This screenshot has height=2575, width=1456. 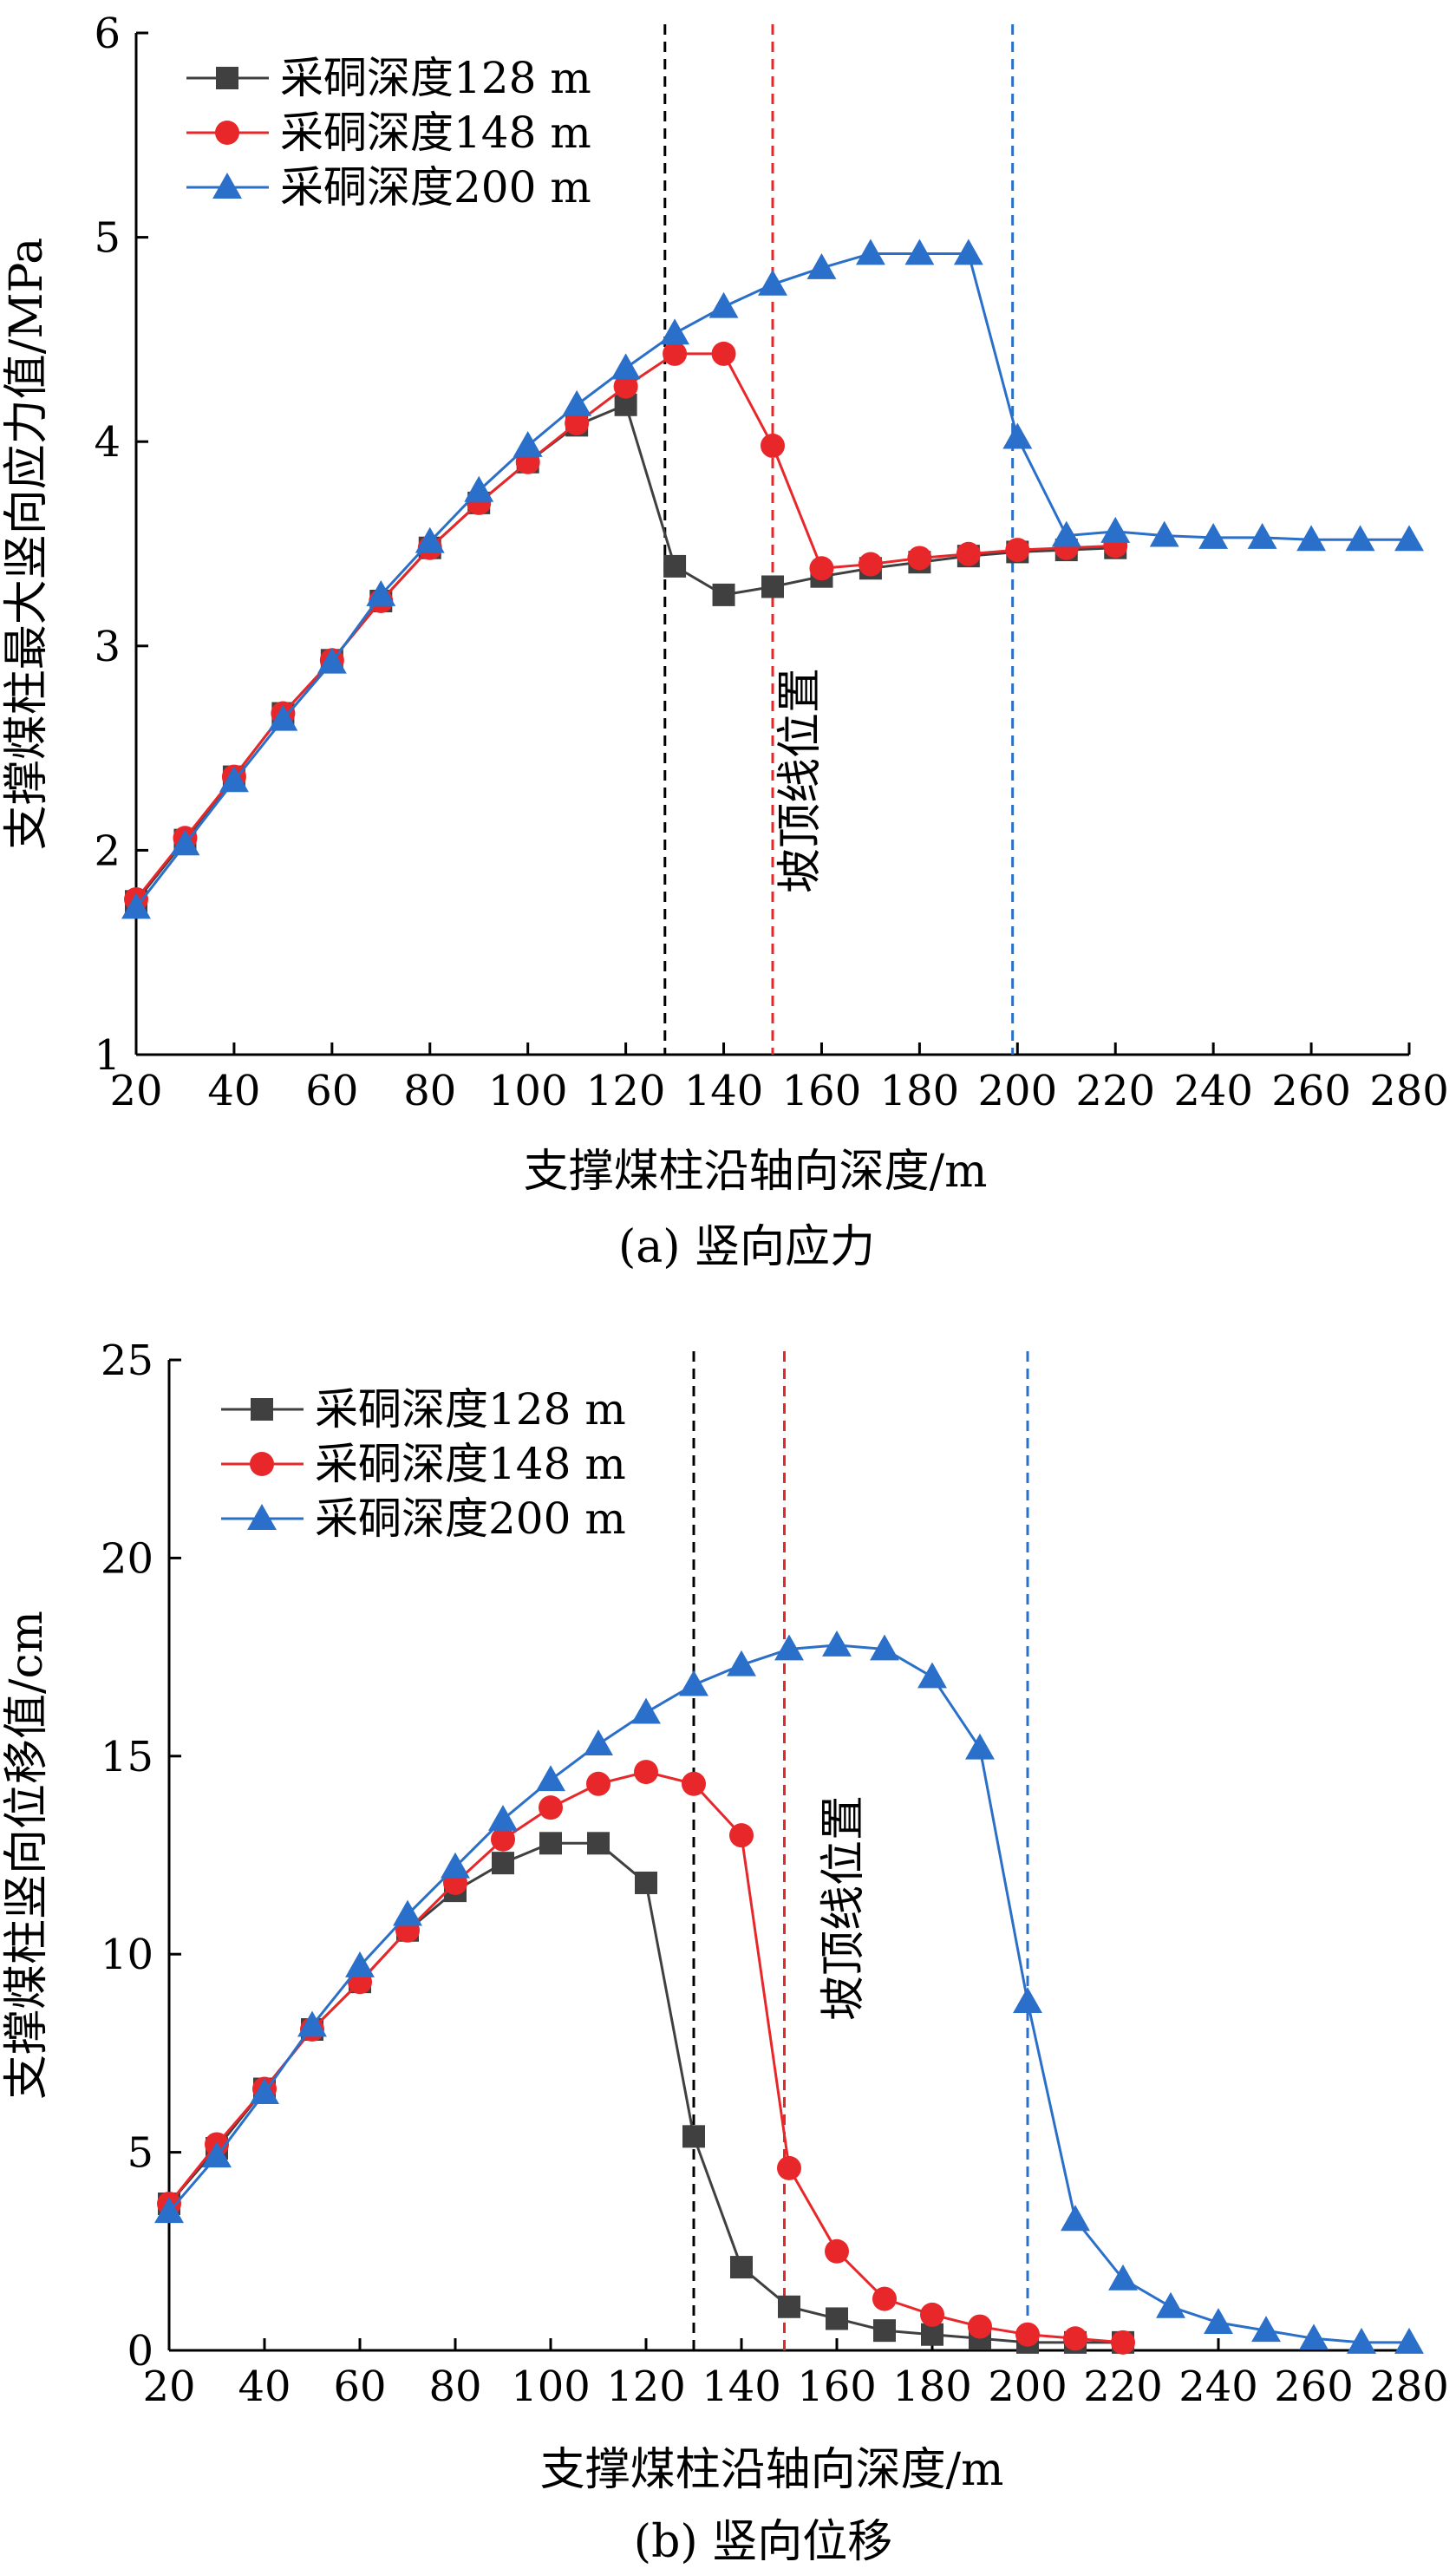 What do you see at coordinates (140, 2351) in the screenshot?
I see `chart-b-y-tick-label: 0` at bounding box center [140, 2351].